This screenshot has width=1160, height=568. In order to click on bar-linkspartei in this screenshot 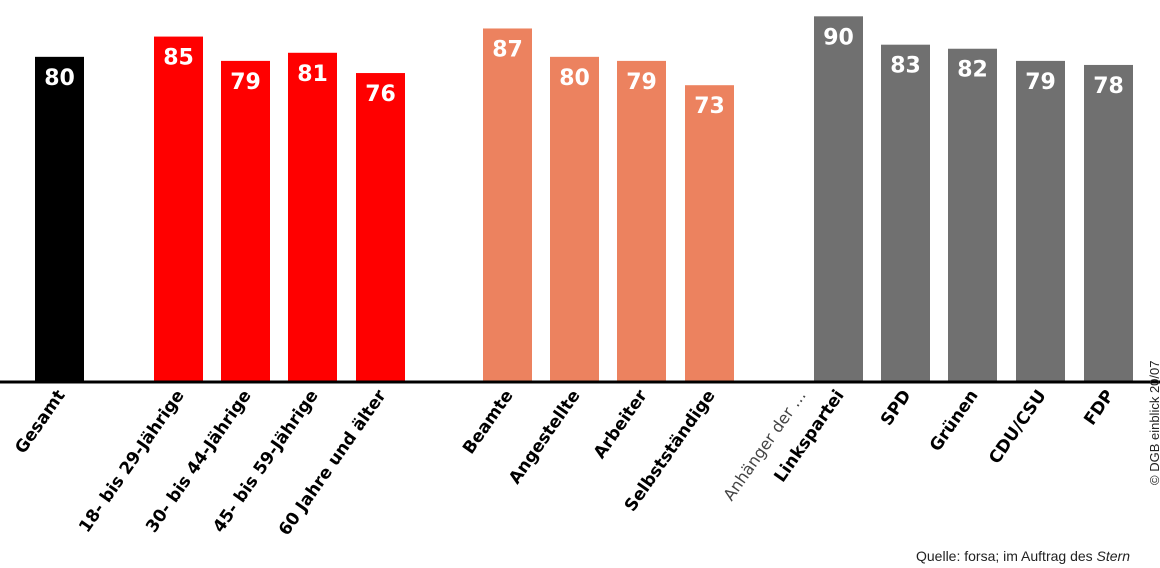, I will do `click(838, 198)`.